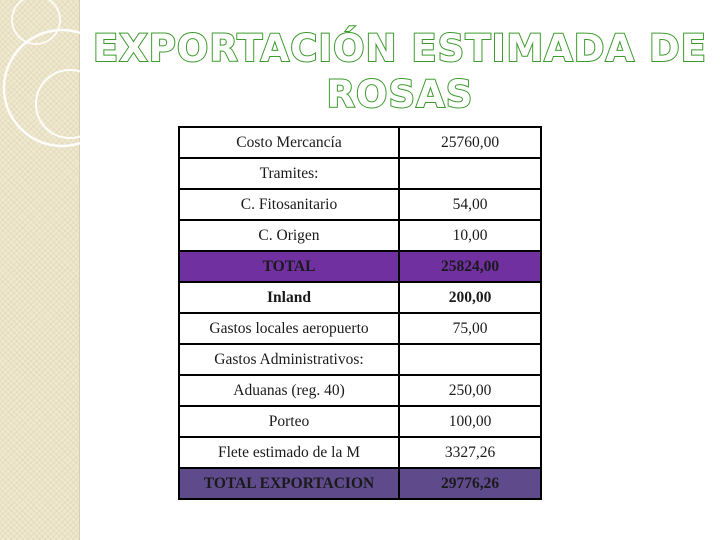 Image resolution: width=720 pixels, height=540 pixels. Describe the element at coordinates (289, 204) in the screenshot. I see `row-label: C. Fitosanitario` at that location.